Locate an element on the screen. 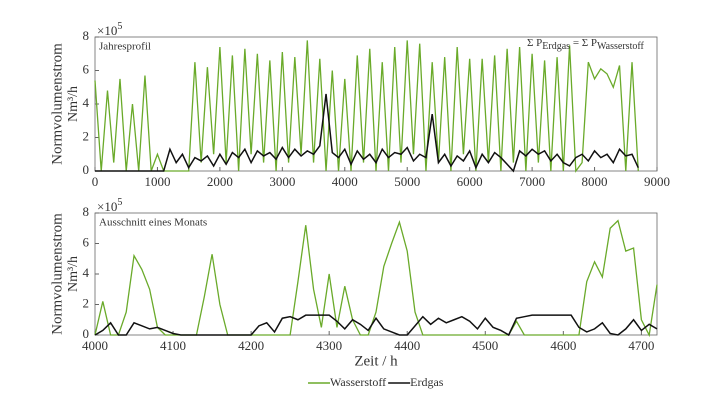 The height and width of the screenshot is (411, 728). x-tick-label: 4300 is located at coordinates (329, 345).